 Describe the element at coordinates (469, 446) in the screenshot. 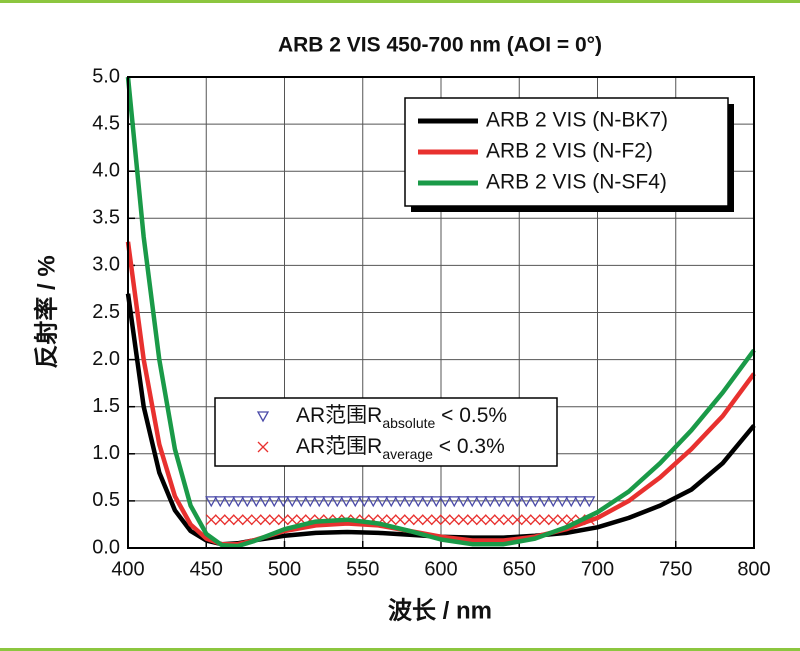

I see `legend-label-suffix: < 0.3%` at that location.